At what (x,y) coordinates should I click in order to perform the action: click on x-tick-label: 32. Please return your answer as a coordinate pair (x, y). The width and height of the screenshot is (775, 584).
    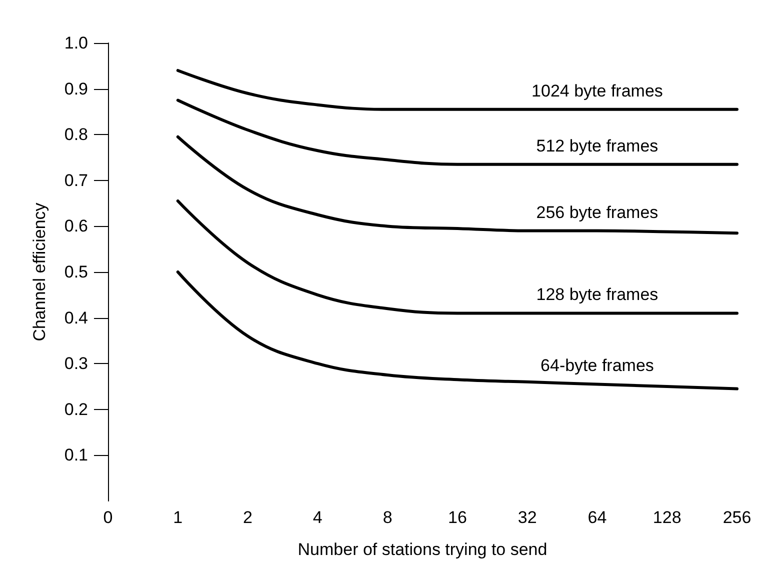
    Looking at the image, I should click on (527, 517).